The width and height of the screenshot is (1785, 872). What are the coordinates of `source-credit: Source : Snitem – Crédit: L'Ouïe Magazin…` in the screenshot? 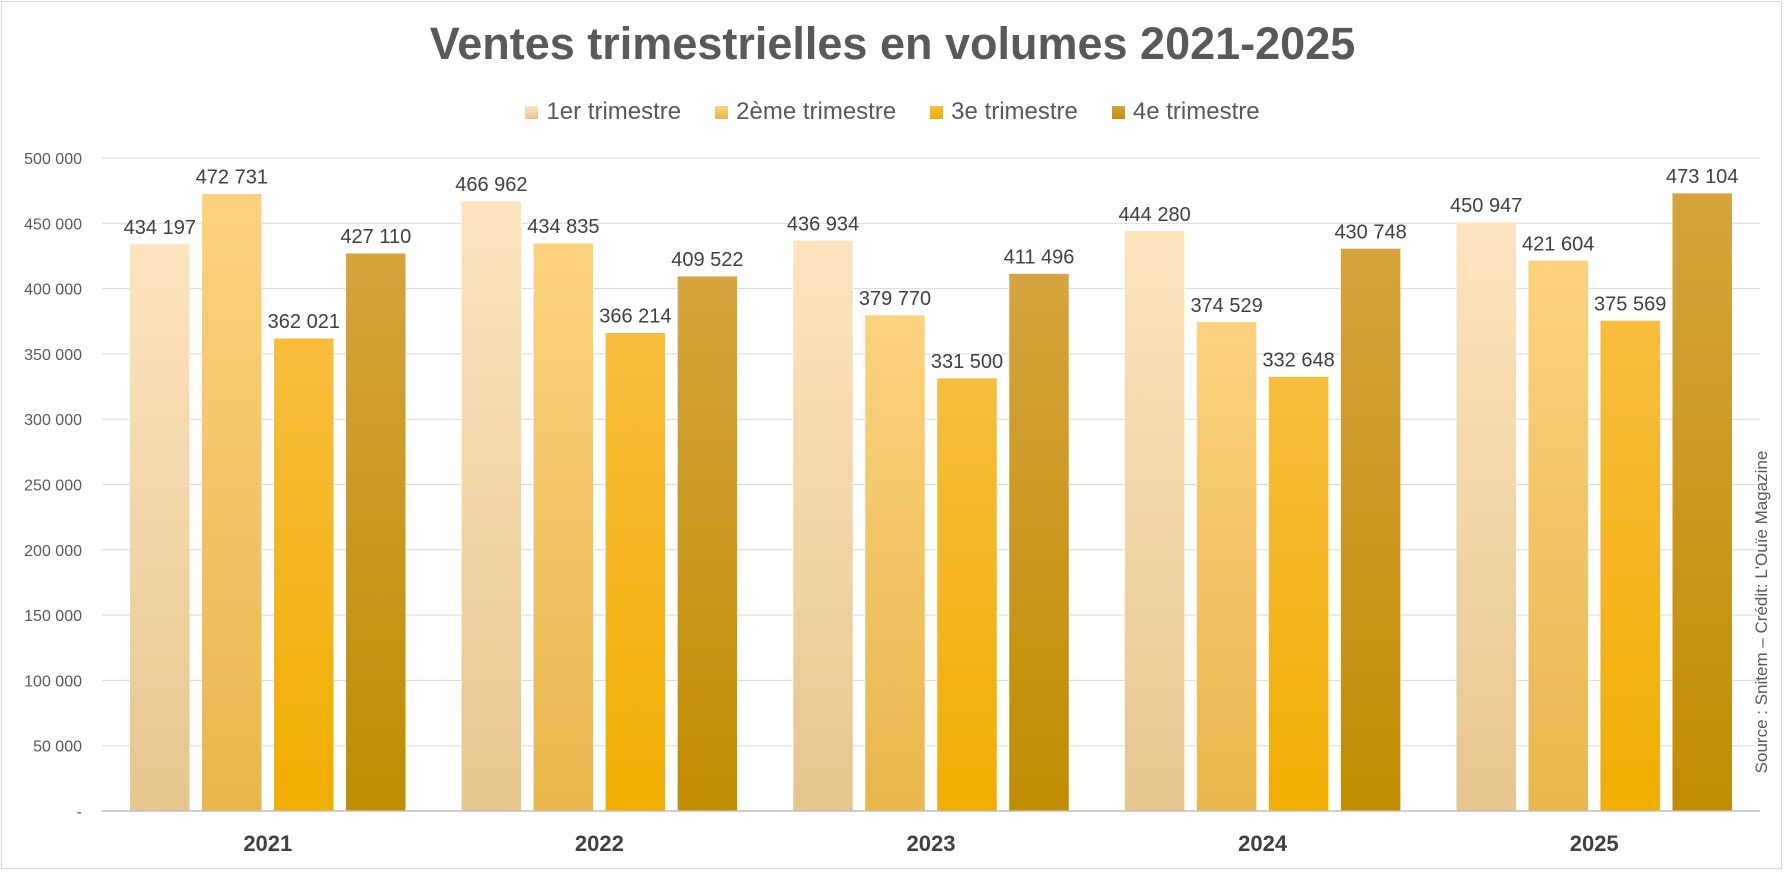 It's located at (1761, 612).